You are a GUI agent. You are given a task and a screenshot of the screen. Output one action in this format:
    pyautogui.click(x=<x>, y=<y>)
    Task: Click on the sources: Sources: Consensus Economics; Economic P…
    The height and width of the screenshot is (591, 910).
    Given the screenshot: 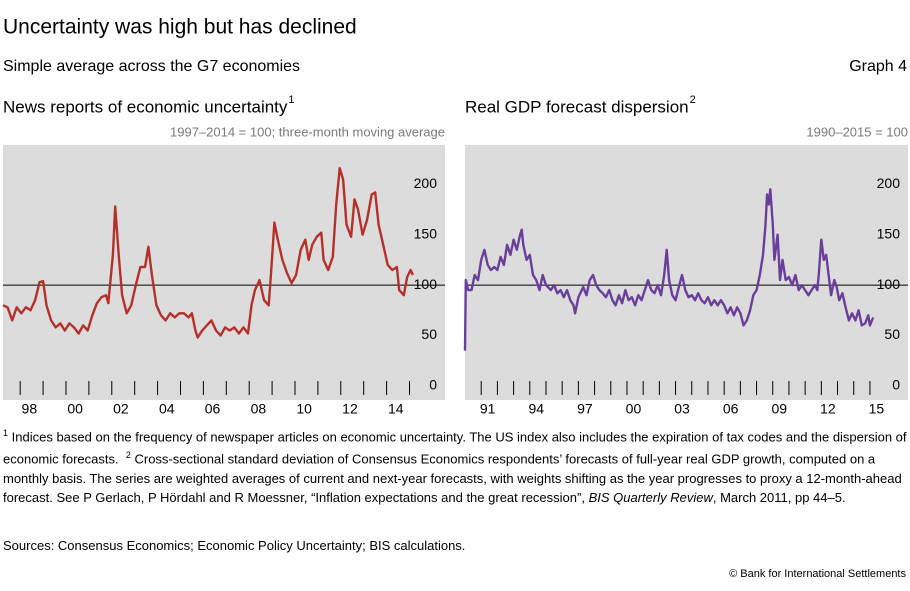 What is the action you would take?
    pyautogui.click(x=234, y=545)
    